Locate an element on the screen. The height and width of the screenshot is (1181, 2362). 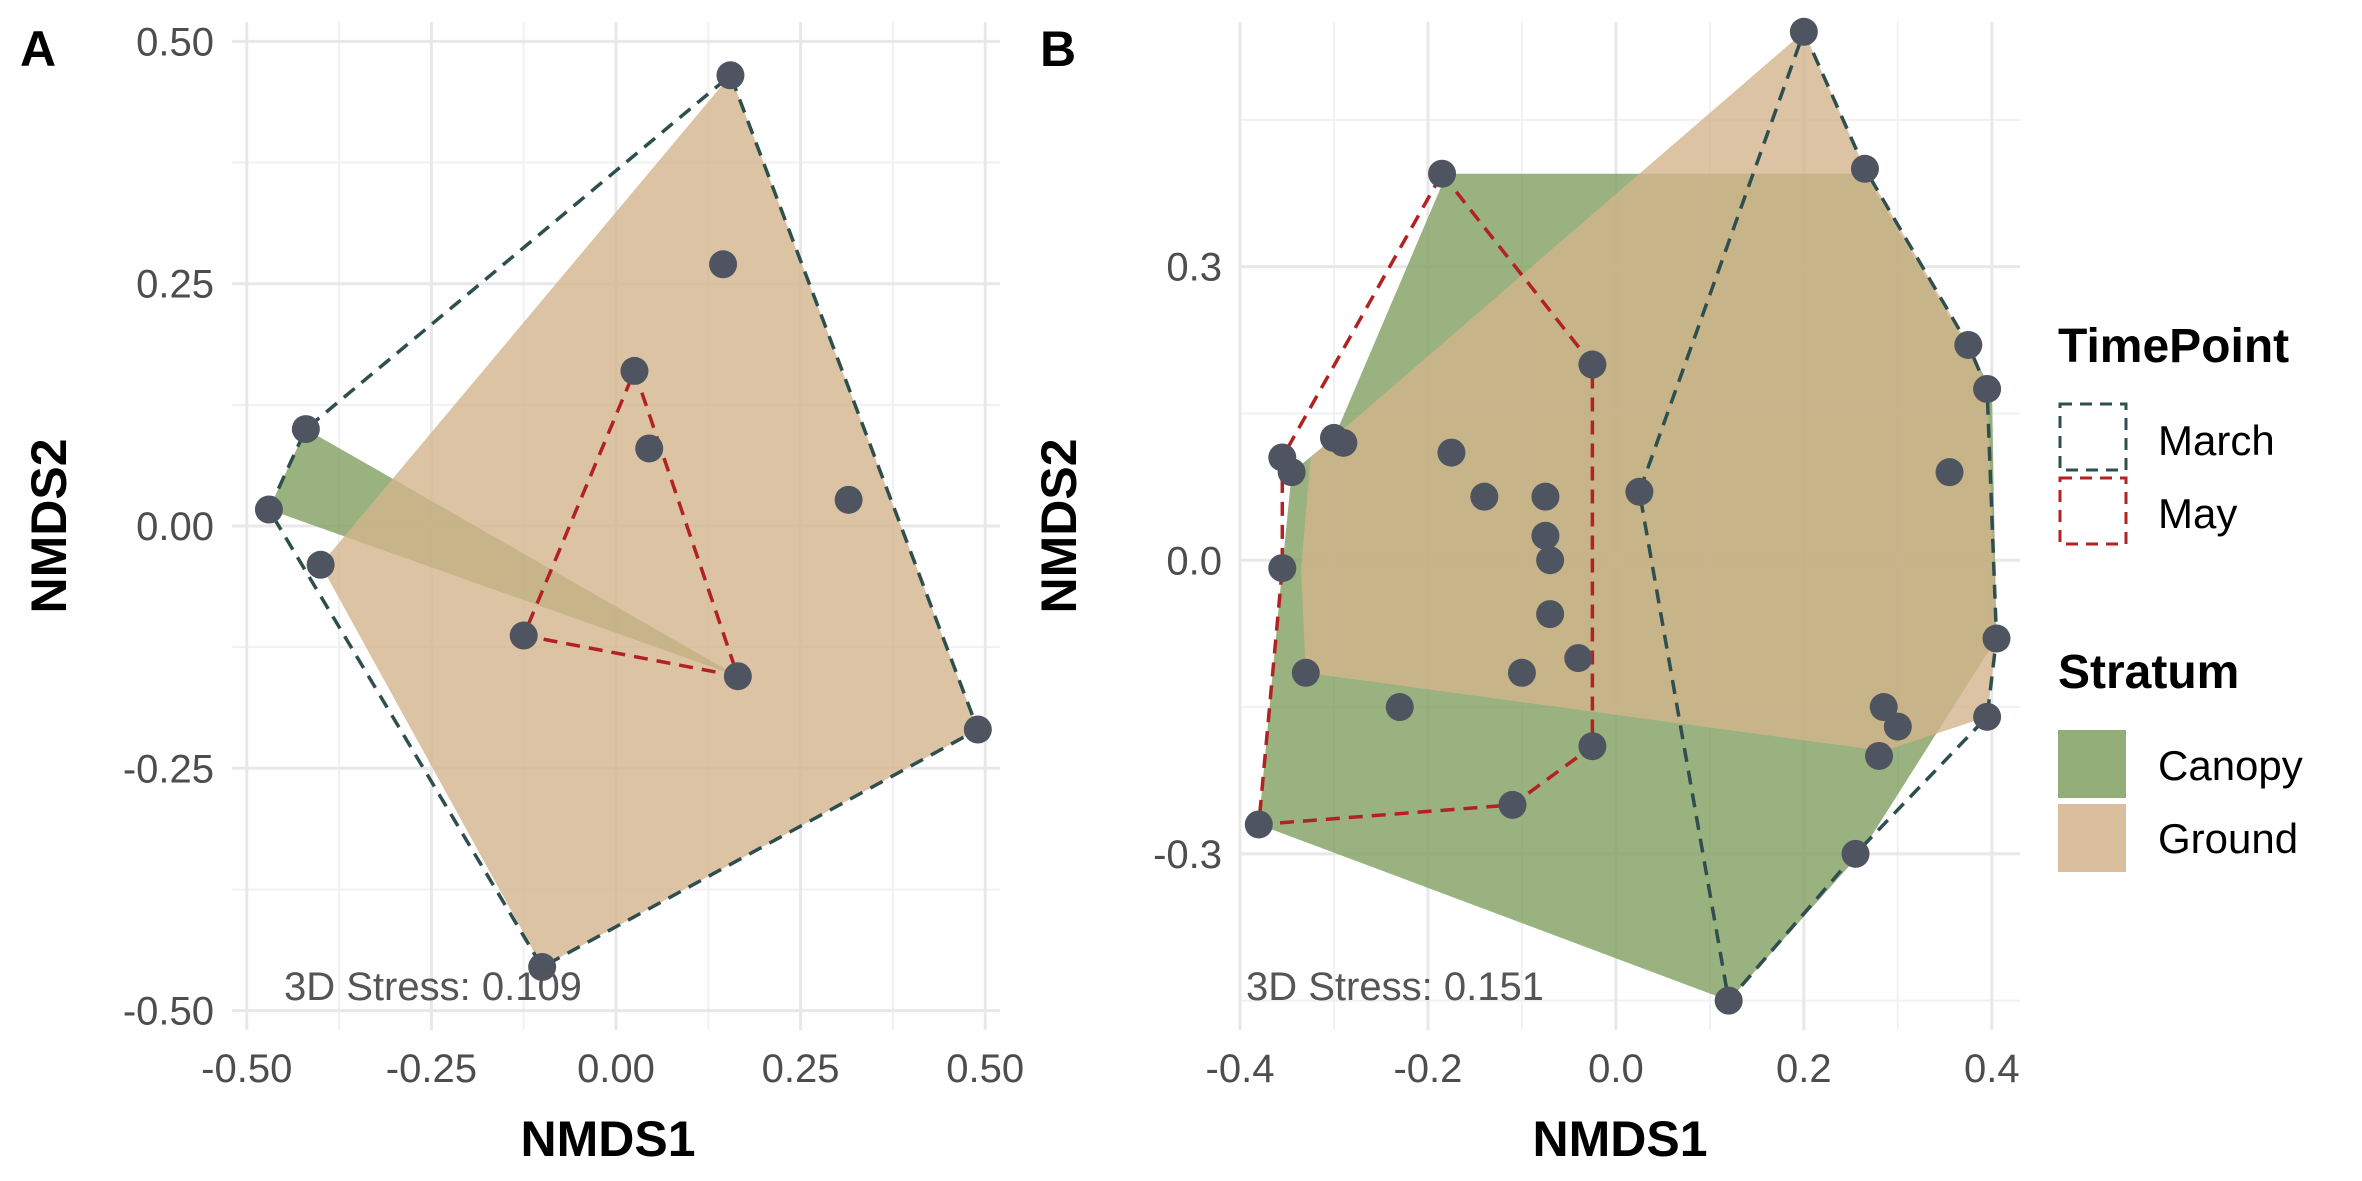
legend-label-canopy: Canopy is located at coordinates (2230, 765).